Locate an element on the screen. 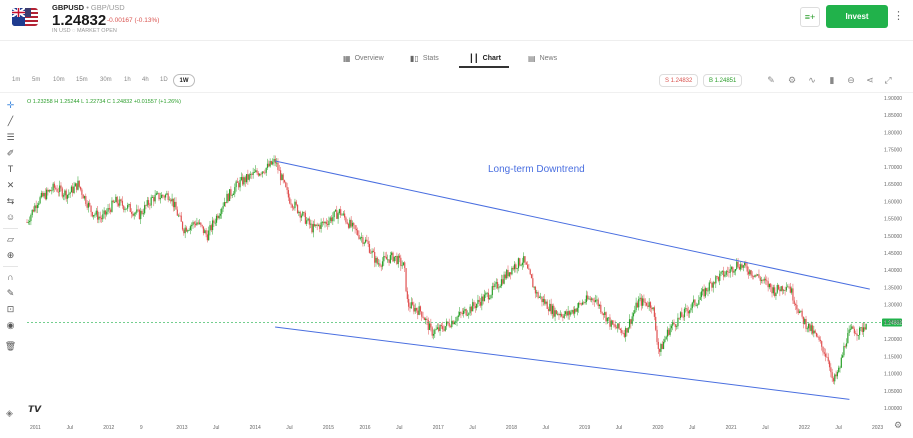 The height and width of the screenshot is (438, 913). y-tick-label: 1.45000 is located at coordinates (893, 254).